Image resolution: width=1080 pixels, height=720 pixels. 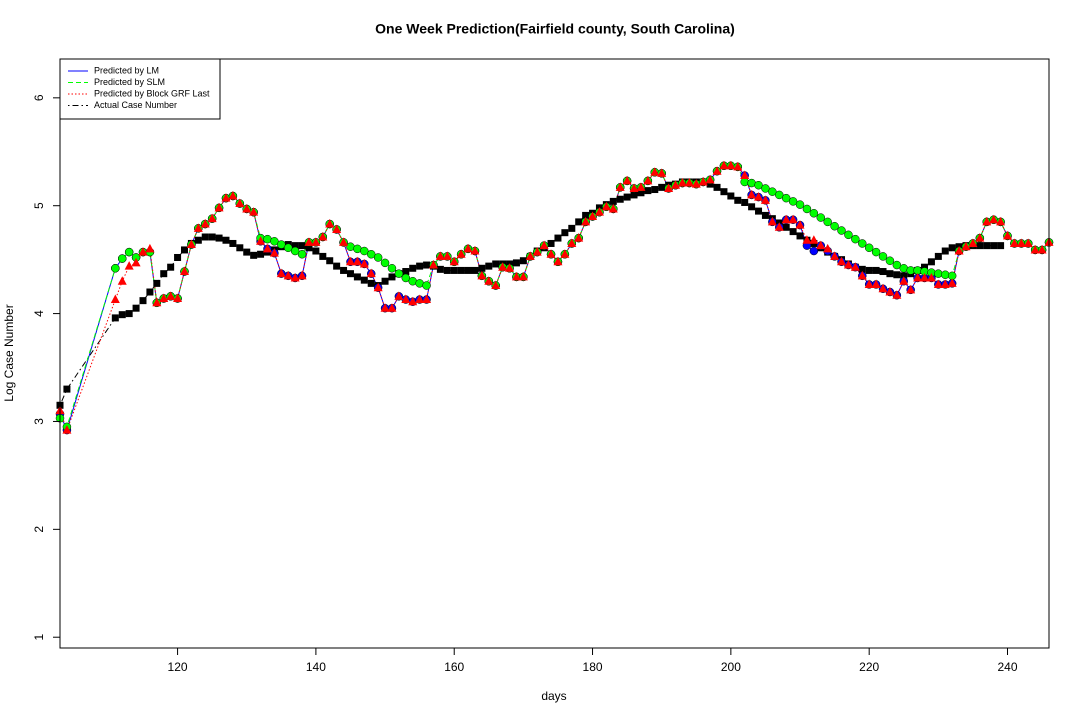 I want to click on y-tick-label: 5, so click(x=39, y=205).